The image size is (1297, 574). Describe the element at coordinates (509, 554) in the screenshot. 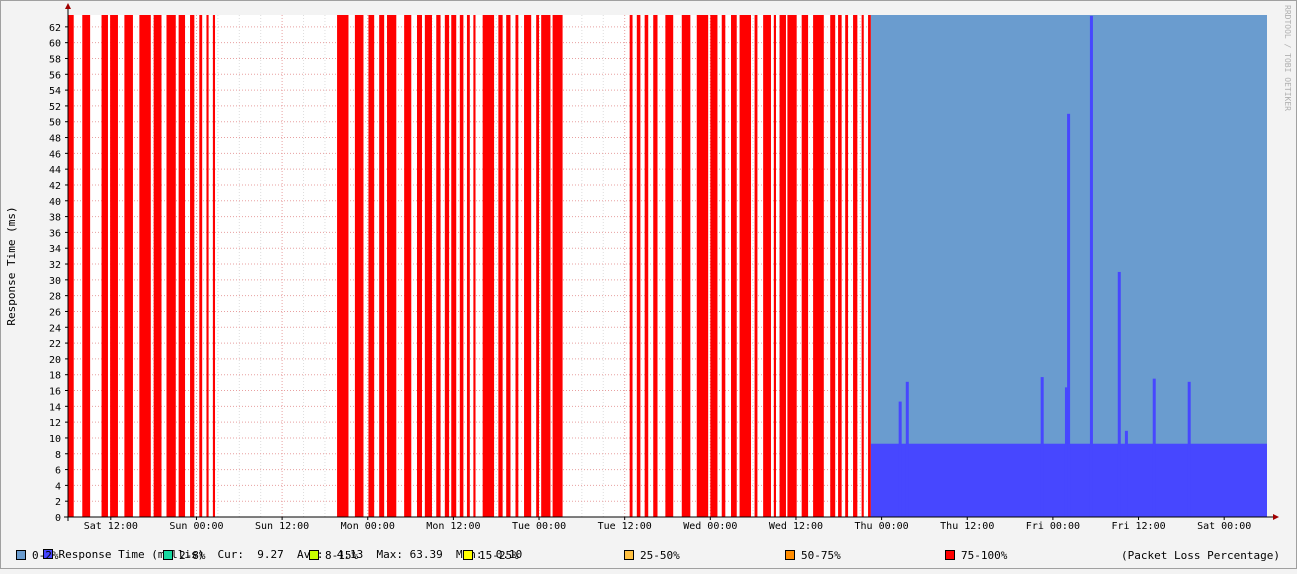

I see `min-value: 0.10` at that location.